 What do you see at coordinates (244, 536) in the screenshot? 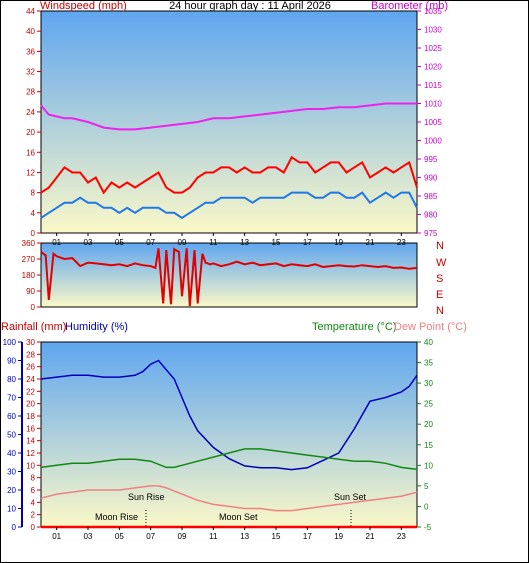
I see `bottom-x-axis-tick-label: 13` at bounding box center [244, 536].